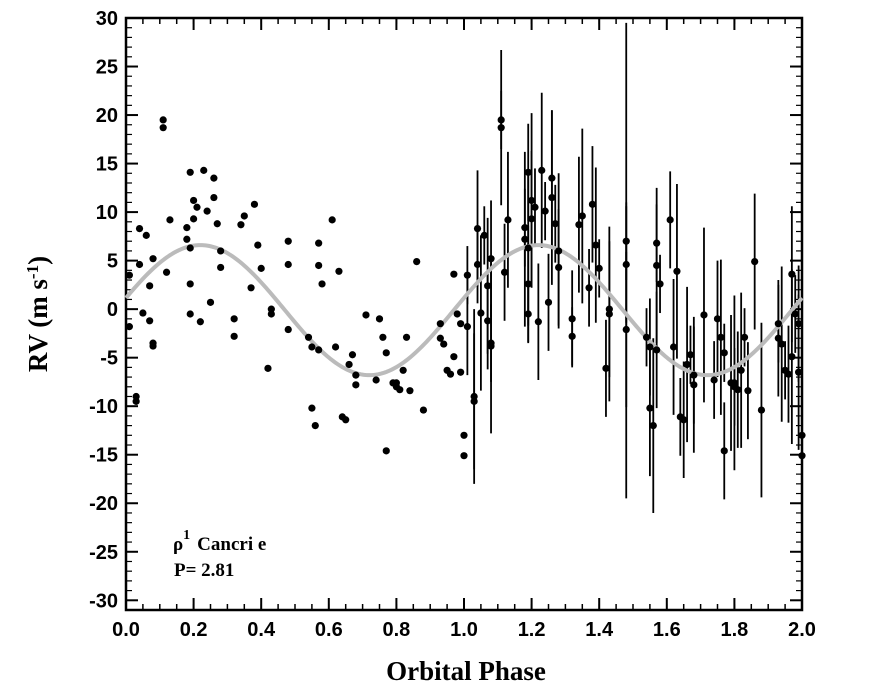  I want to click on y-axis-title-sup: -1, so click(32, 272).